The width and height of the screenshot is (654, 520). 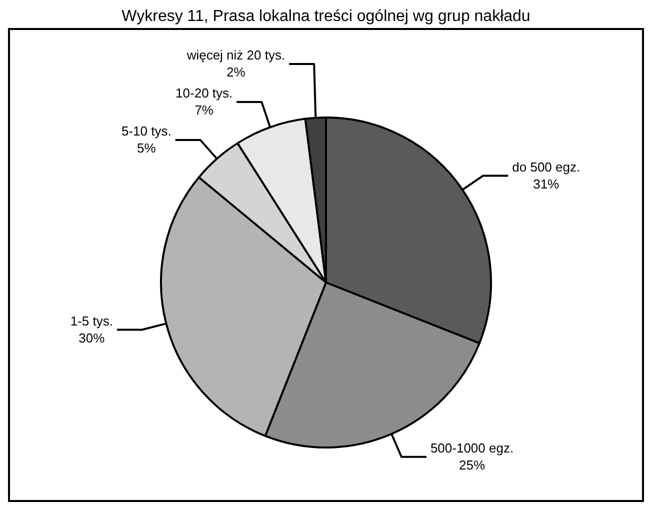 What do you see at coordinates (204, 110) in the screenshot?
I see `data-label: 7%` at bounding box center [204, 110].